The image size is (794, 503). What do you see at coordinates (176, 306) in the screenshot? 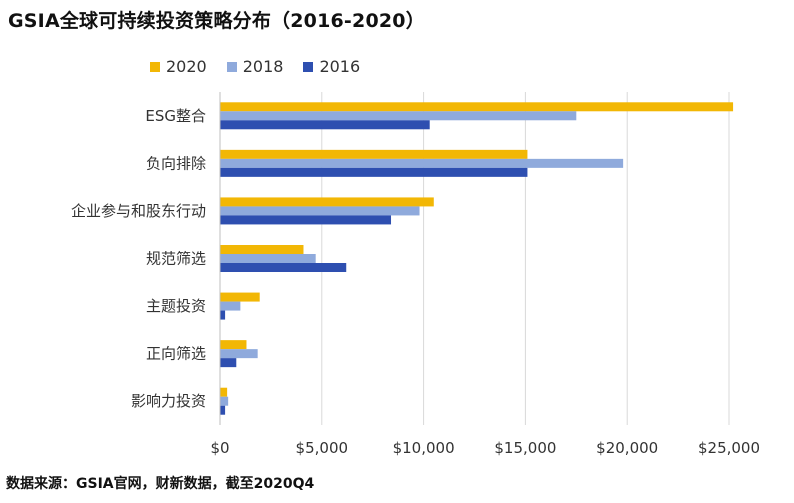
I see `y-category-label: 主题投资` at bounding box center [176, 306].